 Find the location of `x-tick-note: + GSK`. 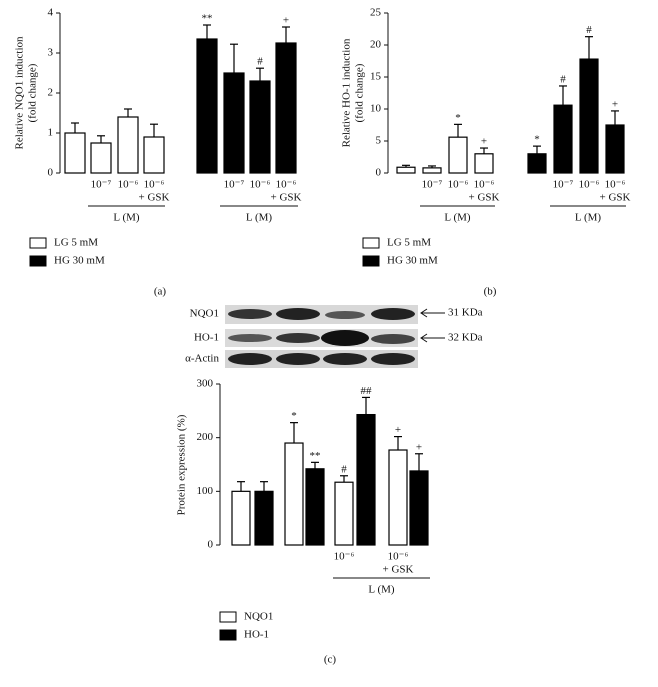

x-tick-note: + GSK is located at coordinates (154, 198).